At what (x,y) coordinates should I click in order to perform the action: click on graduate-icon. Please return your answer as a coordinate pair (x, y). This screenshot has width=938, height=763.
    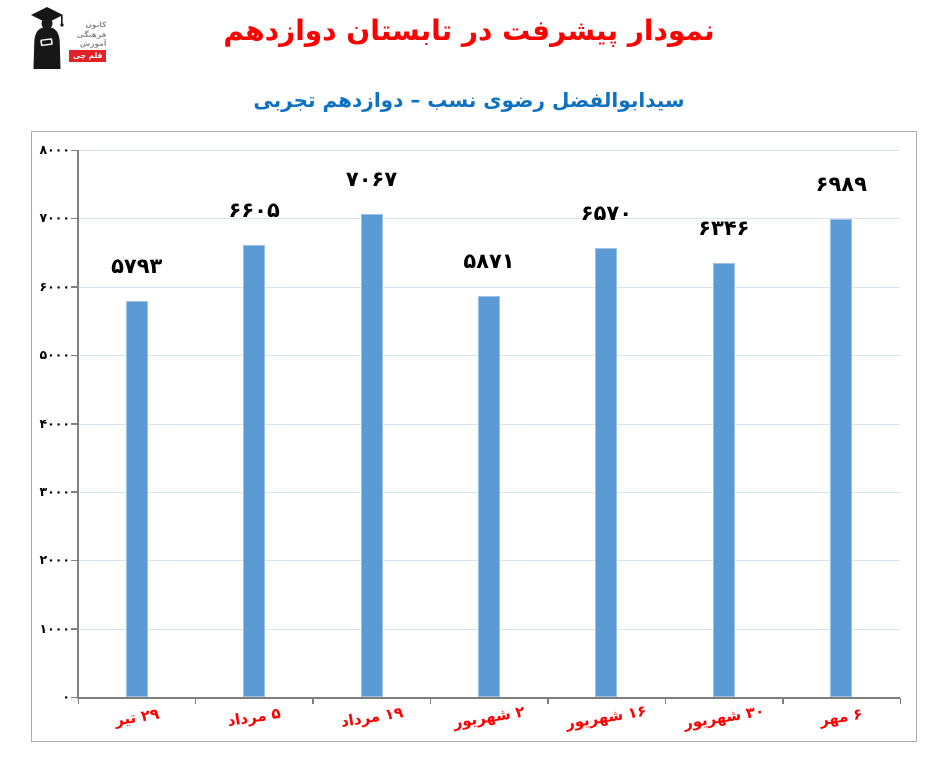
    Looking at the image, I should click on (47, 38).